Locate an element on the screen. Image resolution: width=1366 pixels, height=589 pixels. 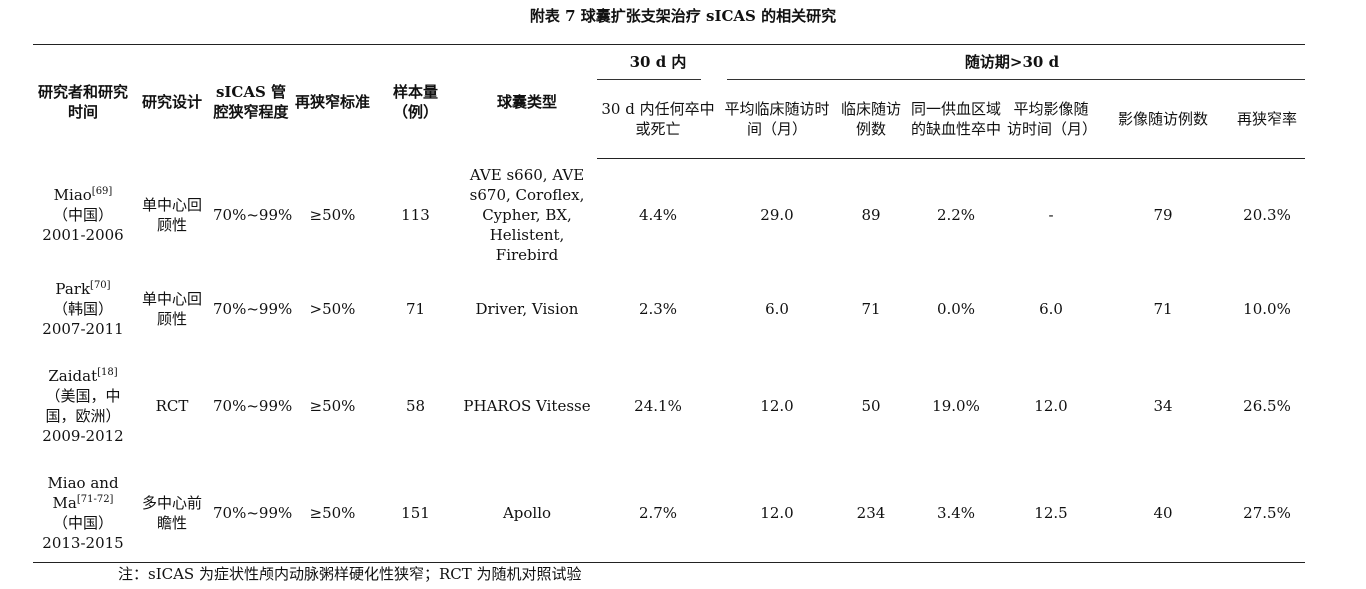
sample-cell: 113 is located at coordinates (415, 214).